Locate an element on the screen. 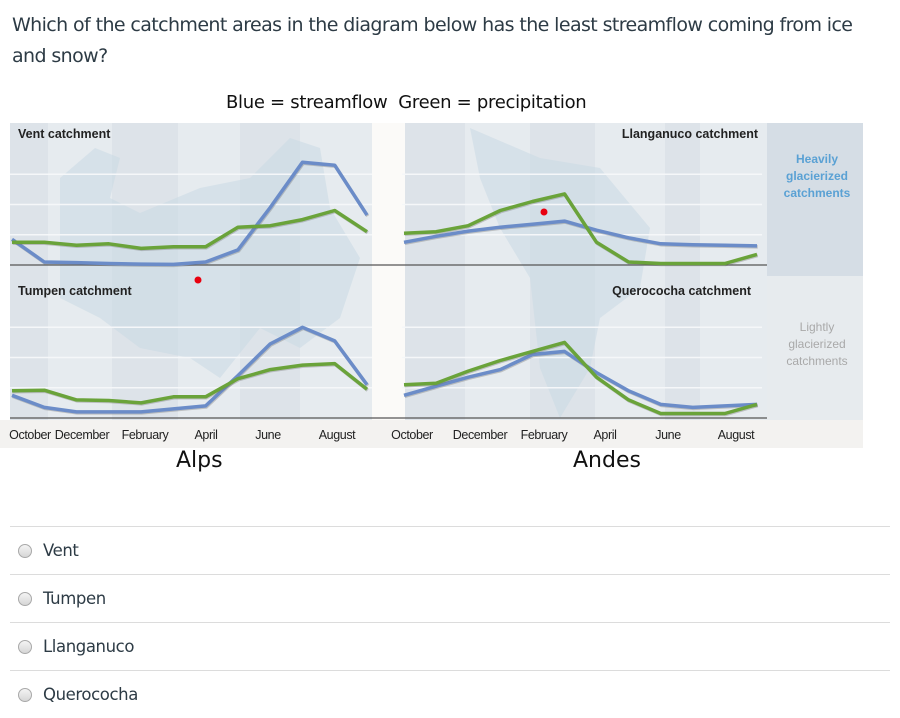 The height and width of the screenshot is (718, 900). light-label-line1: Lightly is located at coordinates (817, 327).